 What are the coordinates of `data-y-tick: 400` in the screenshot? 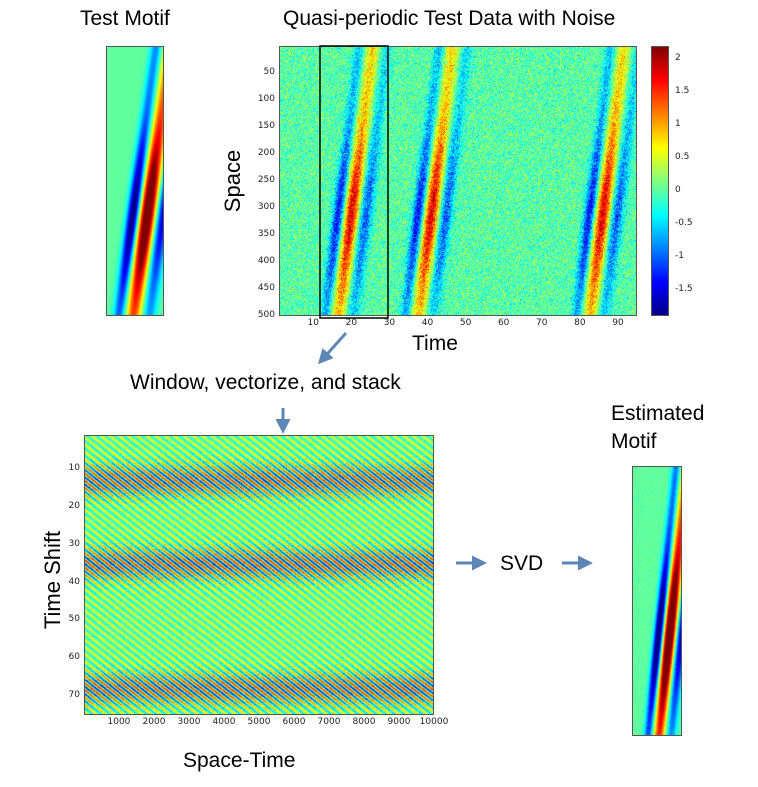 It's located at (266, 260).